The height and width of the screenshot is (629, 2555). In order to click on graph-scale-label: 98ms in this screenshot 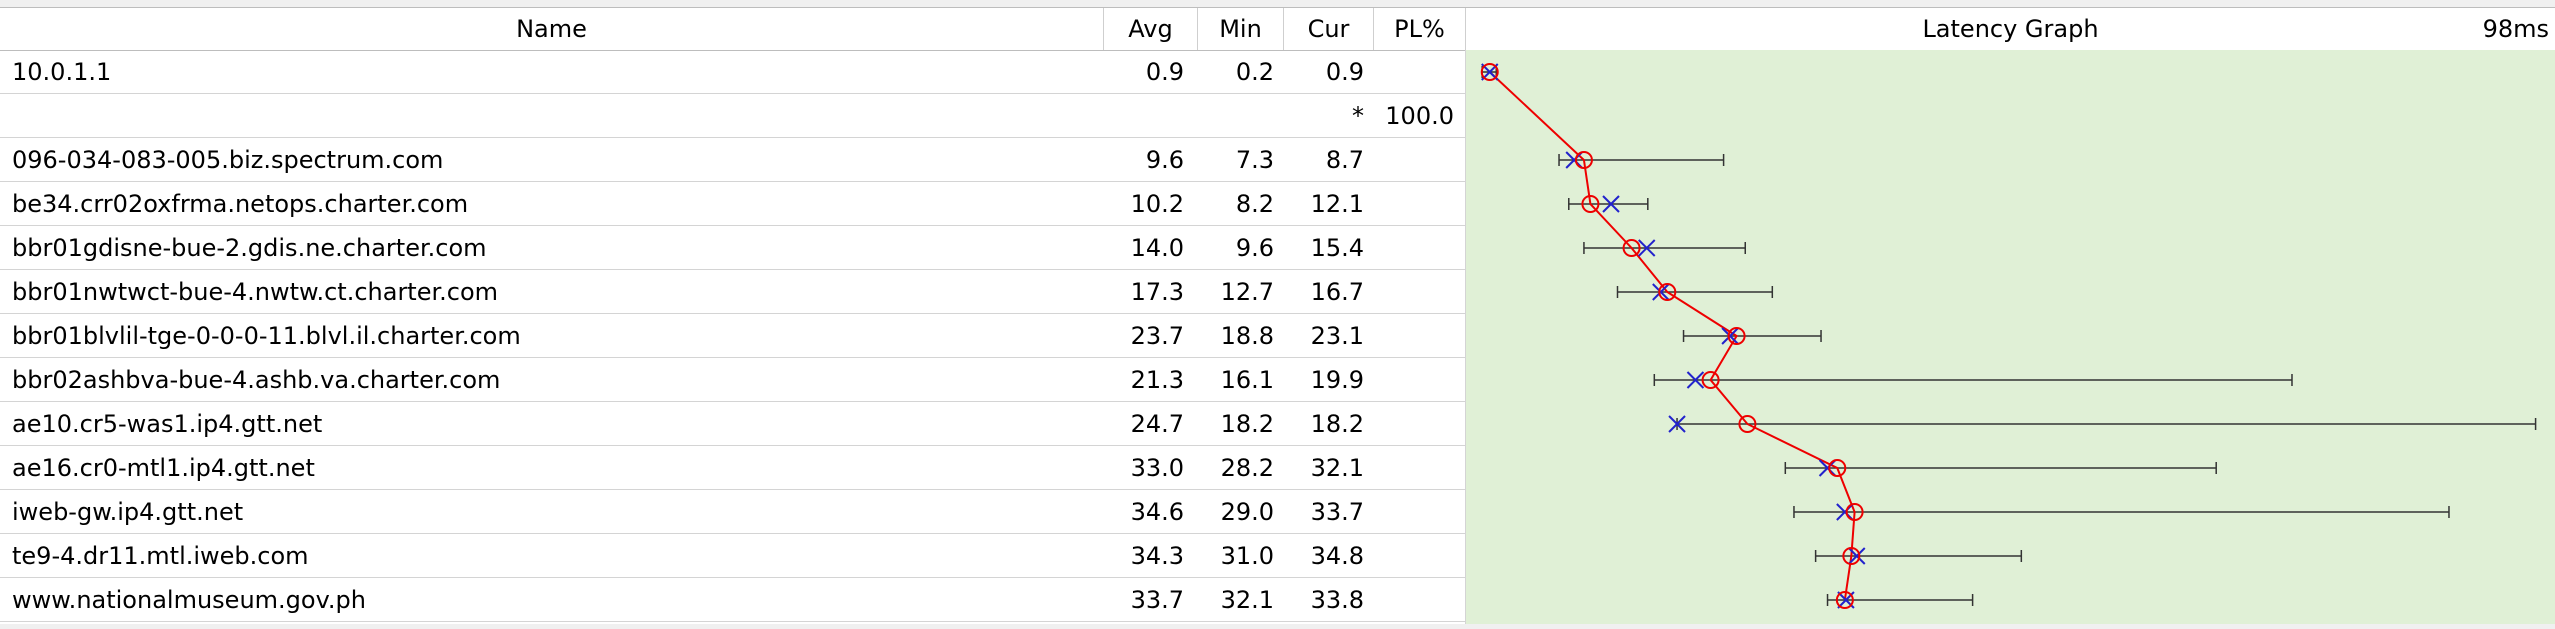, I will do `click(2515, 29)`.